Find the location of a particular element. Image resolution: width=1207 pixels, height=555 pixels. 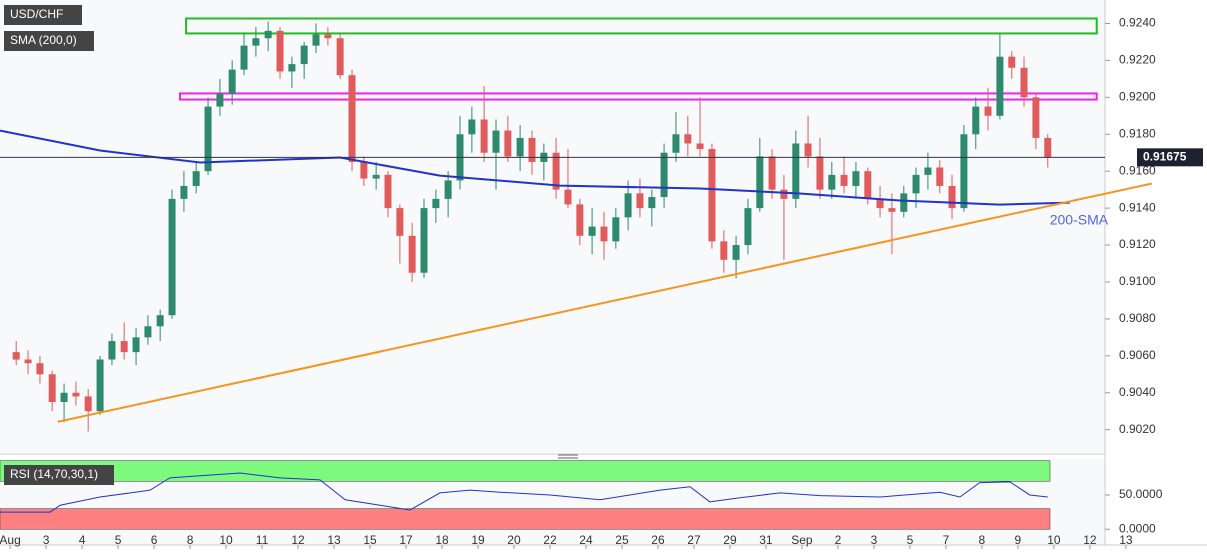

symbol-label-box is located at coordinates (43, 15).